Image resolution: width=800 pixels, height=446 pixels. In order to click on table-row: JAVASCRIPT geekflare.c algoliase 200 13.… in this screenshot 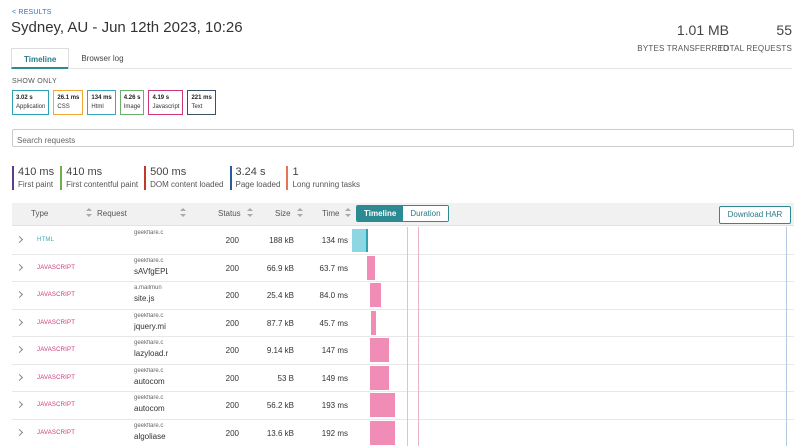, I will do `click(403, 433)`.